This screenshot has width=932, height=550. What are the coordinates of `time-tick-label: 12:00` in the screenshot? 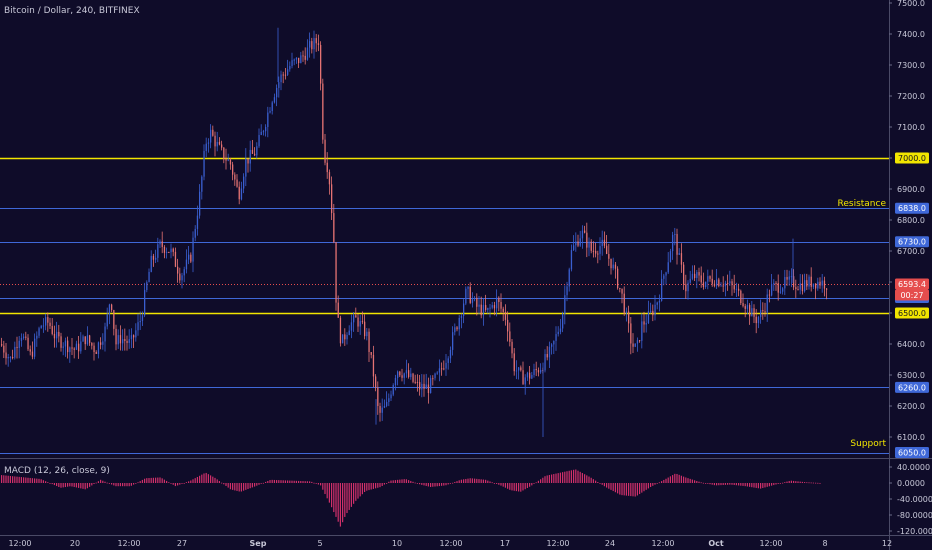 It's located at (662, 543).